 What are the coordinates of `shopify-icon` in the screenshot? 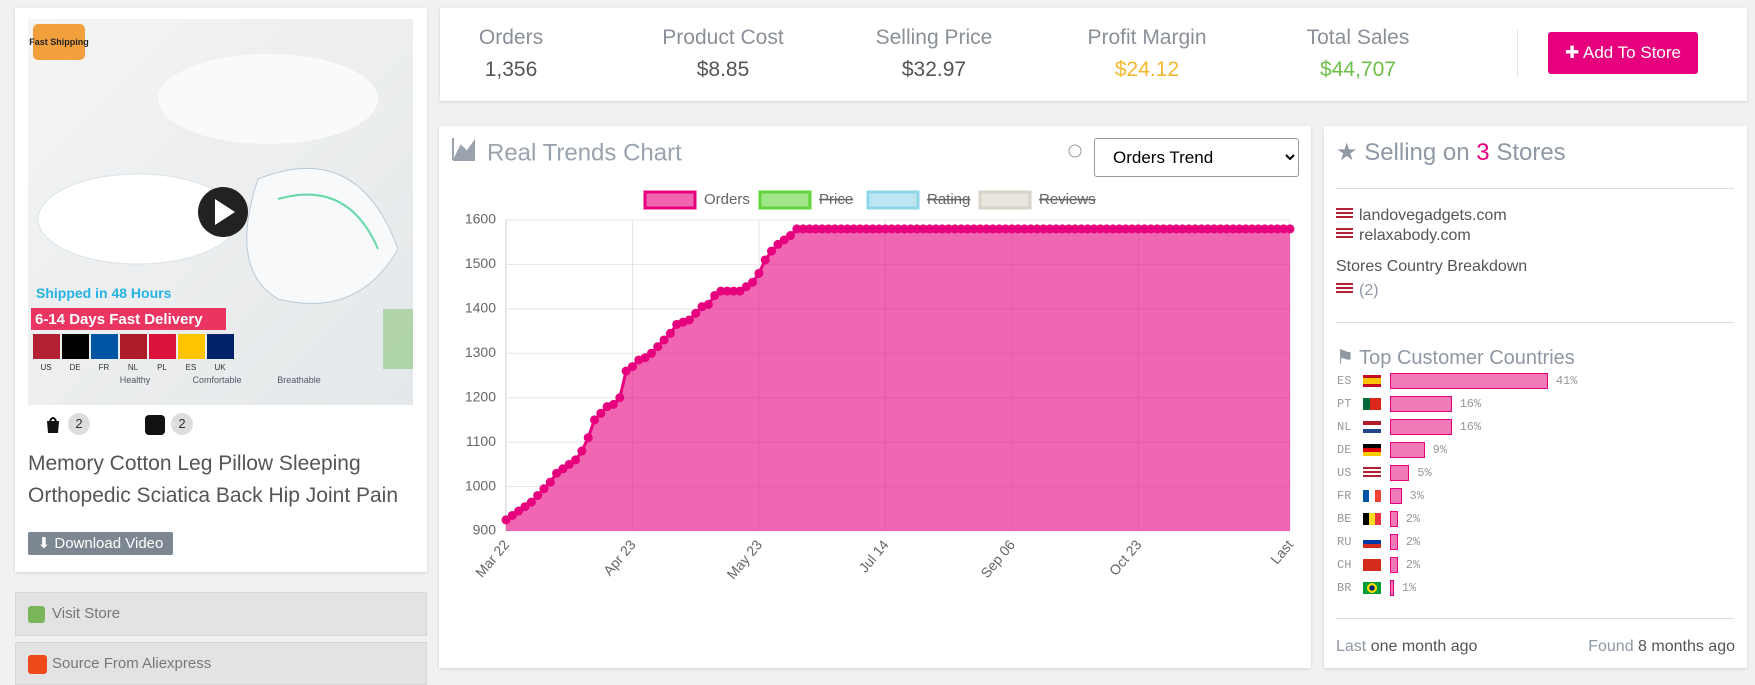 It's located at (53, 425).